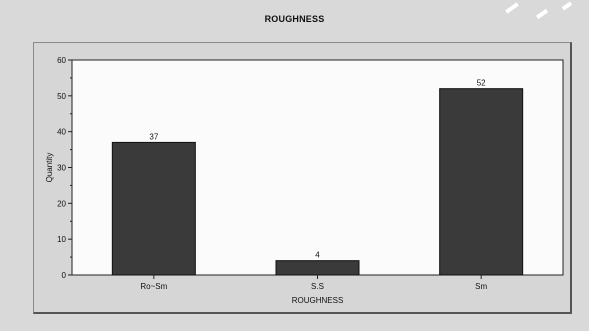  What do you see at coordinates (481, 286) in the screenshot?
I see `x-tick-label: Sm` at bounding box center [481, 286].